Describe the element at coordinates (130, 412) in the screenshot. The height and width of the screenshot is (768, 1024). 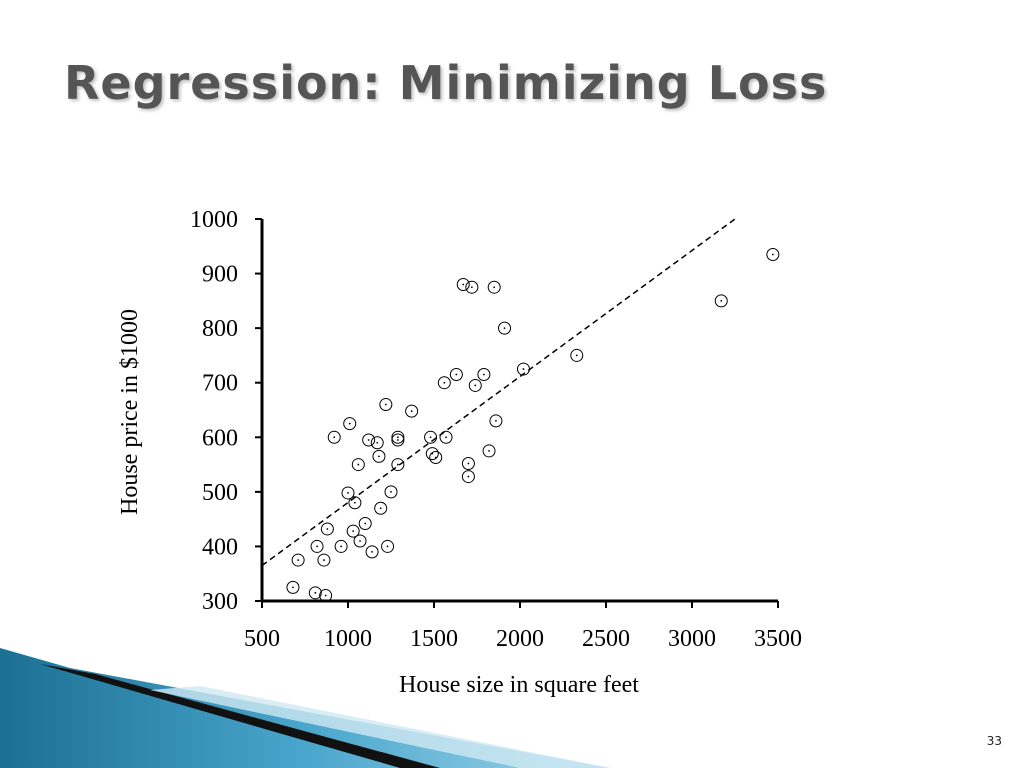
I see `y-axis-label: House price in $1000` at that location.